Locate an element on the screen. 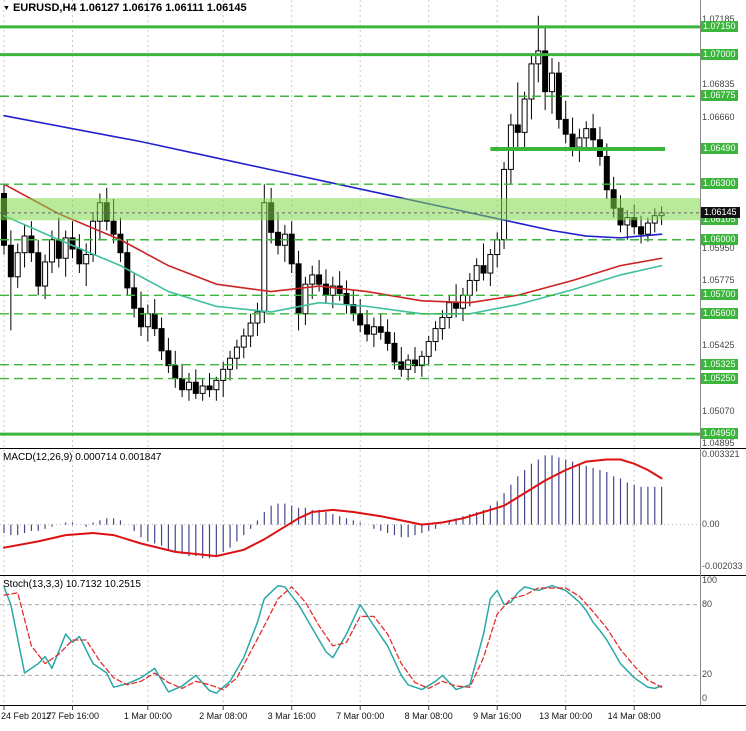  stoch-indicator-label: Stoch(13,3,3) 10.7132 10.2515 is located at coordinates (72, 584).